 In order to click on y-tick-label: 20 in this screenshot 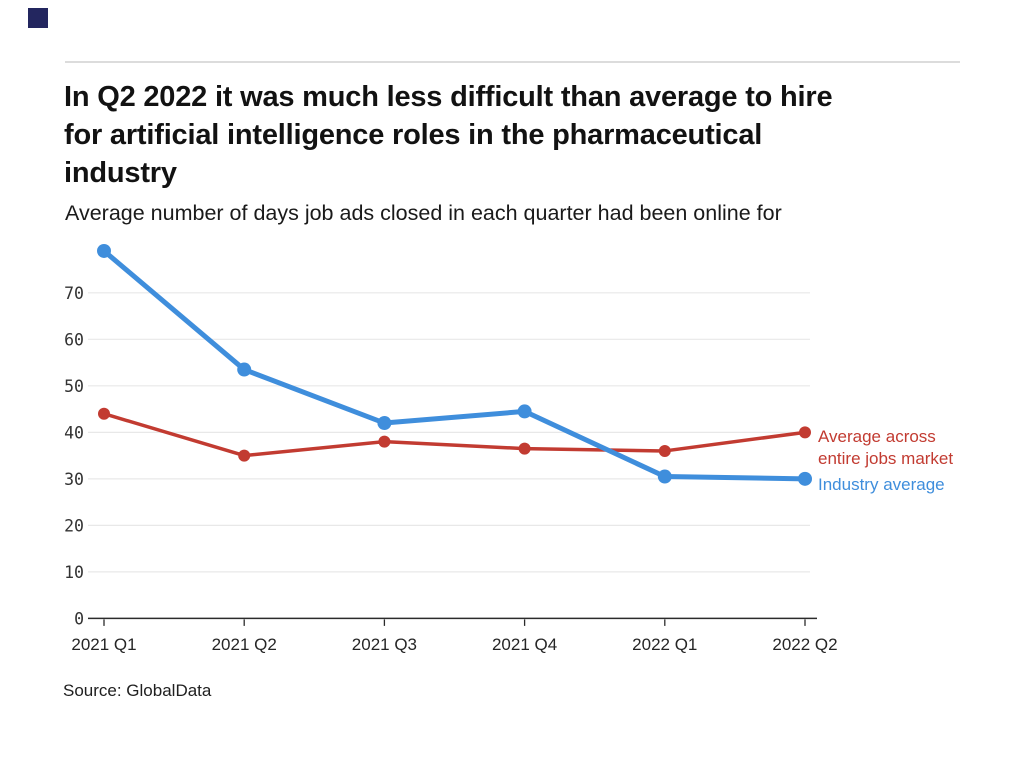, I will do `click(74, 525)`.